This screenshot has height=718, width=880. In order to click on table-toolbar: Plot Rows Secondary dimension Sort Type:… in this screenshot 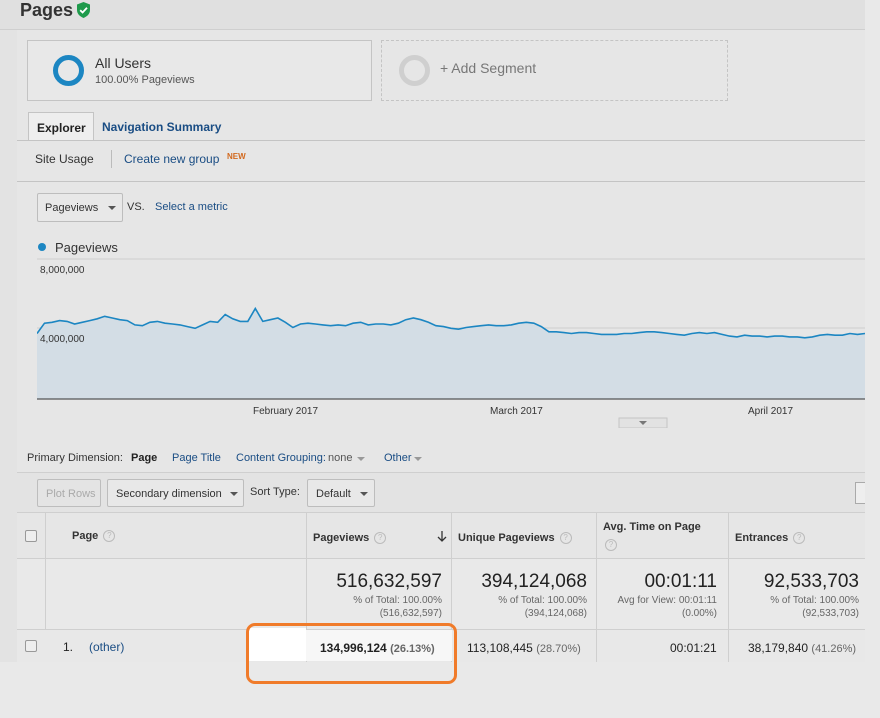, I will do `click(441, 492)`.